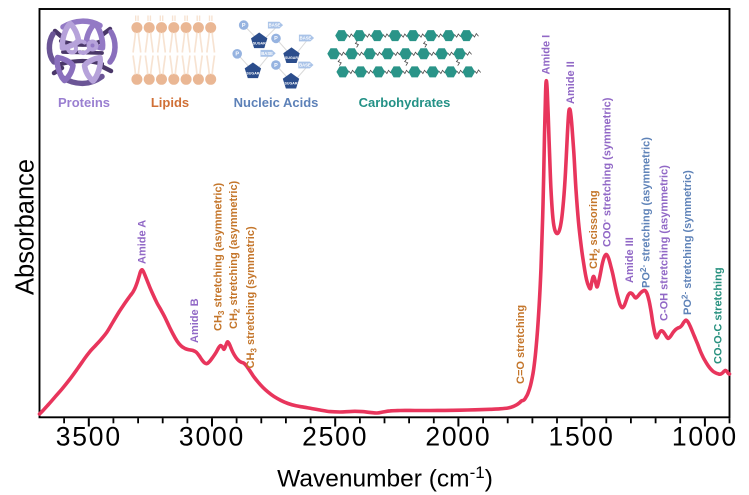  What do you see at coordinates (646, 212) in the screenshot?
I see `svg-text: PO2- stretching (asymmetric)` at bounding box center [646, 212].